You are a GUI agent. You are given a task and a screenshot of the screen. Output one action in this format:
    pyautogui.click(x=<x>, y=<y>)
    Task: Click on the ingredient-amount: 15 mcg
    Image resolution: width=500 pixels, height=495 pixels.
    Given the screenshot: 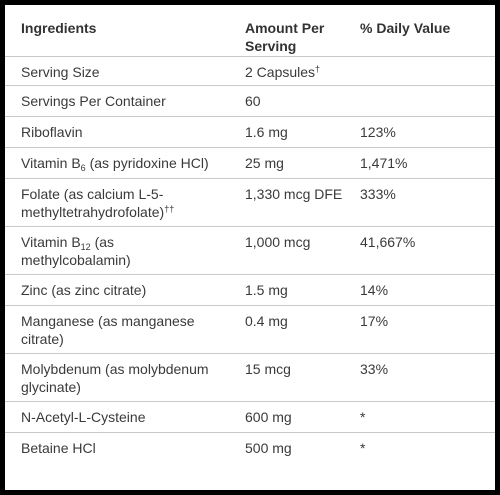 What is the action you would take?
    pyautogui.click(x=297, y=377)
    